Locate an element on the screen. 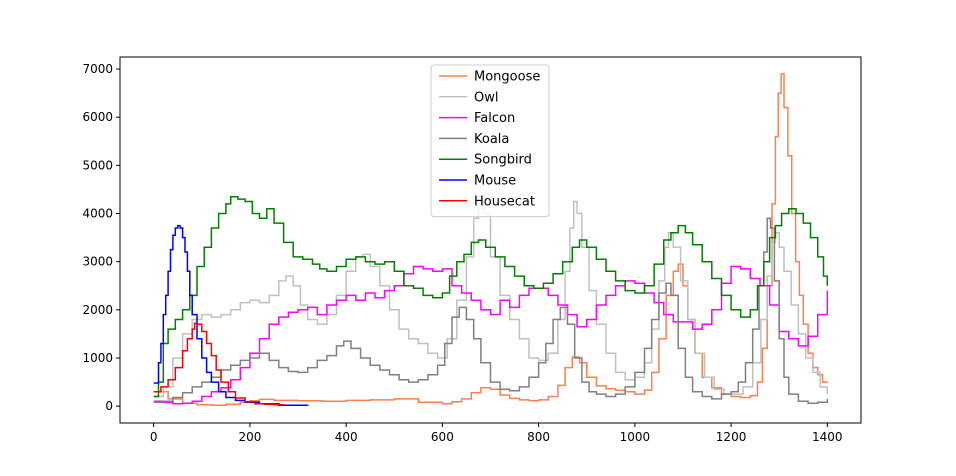  legend-label-koala: Koala is located at coordinates (491, 139).